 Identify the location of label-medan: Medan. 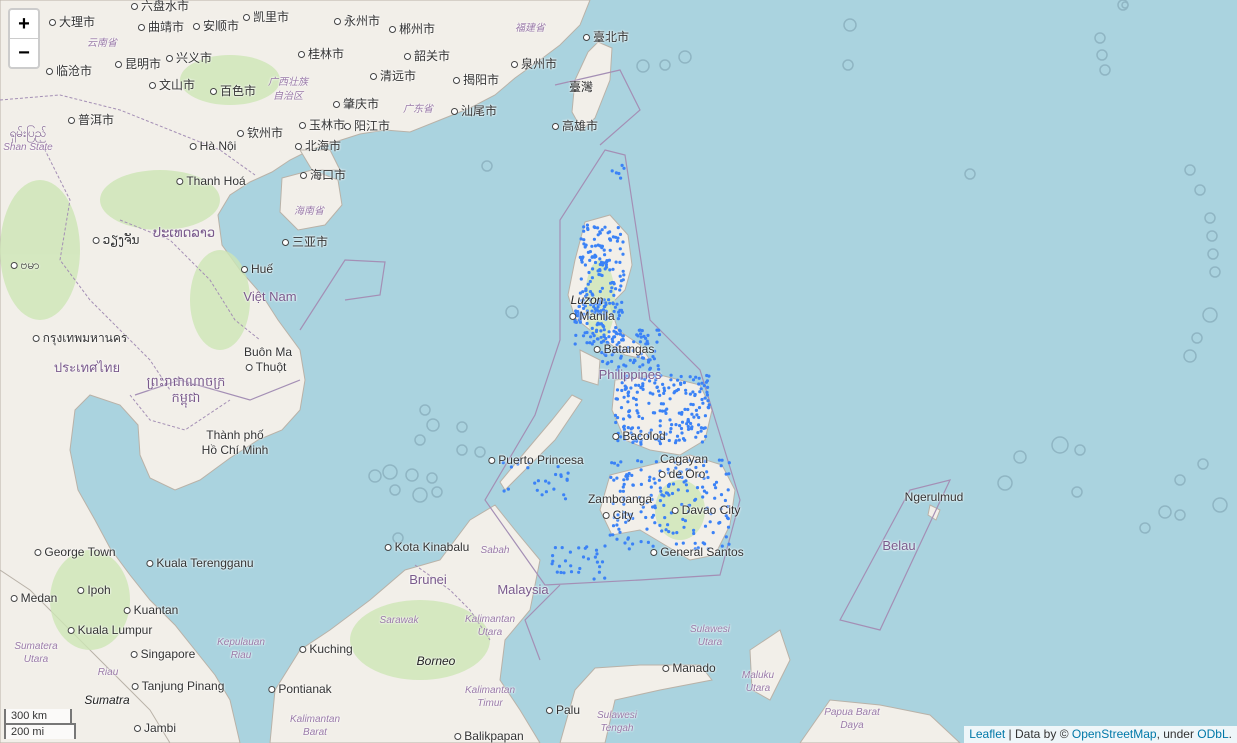
(34, 598).